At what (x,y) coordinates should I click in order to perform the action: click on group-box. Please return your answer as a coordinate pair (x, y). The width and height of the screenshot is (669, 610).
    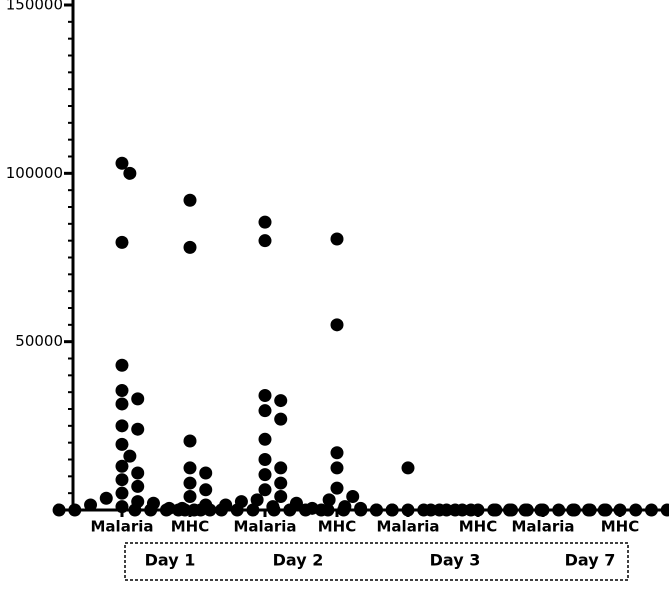
    Looking at the image, I should click on (376, 561).